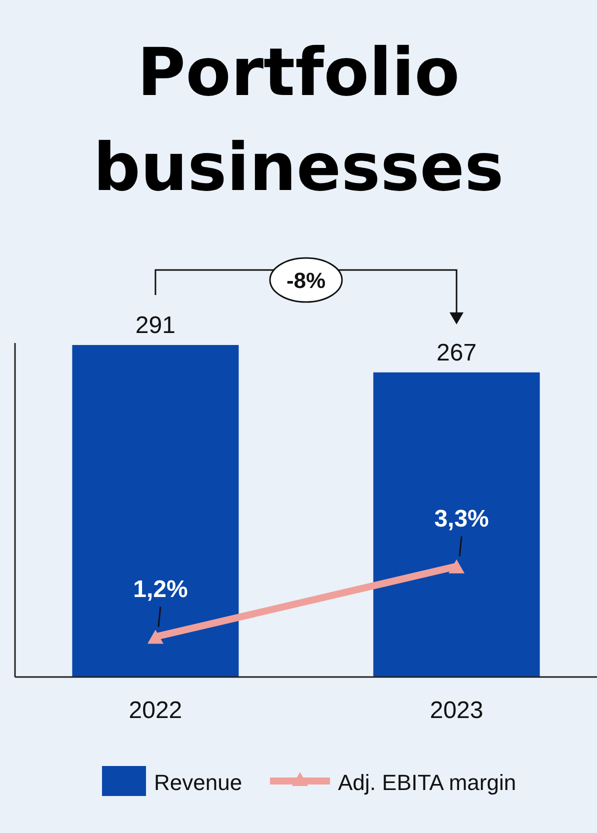 This screenshot has height=833, width=597. What do you see at coordinates (306, 280) in the screenshot?
I see `text: -8%` at bounding box center [306, 280].